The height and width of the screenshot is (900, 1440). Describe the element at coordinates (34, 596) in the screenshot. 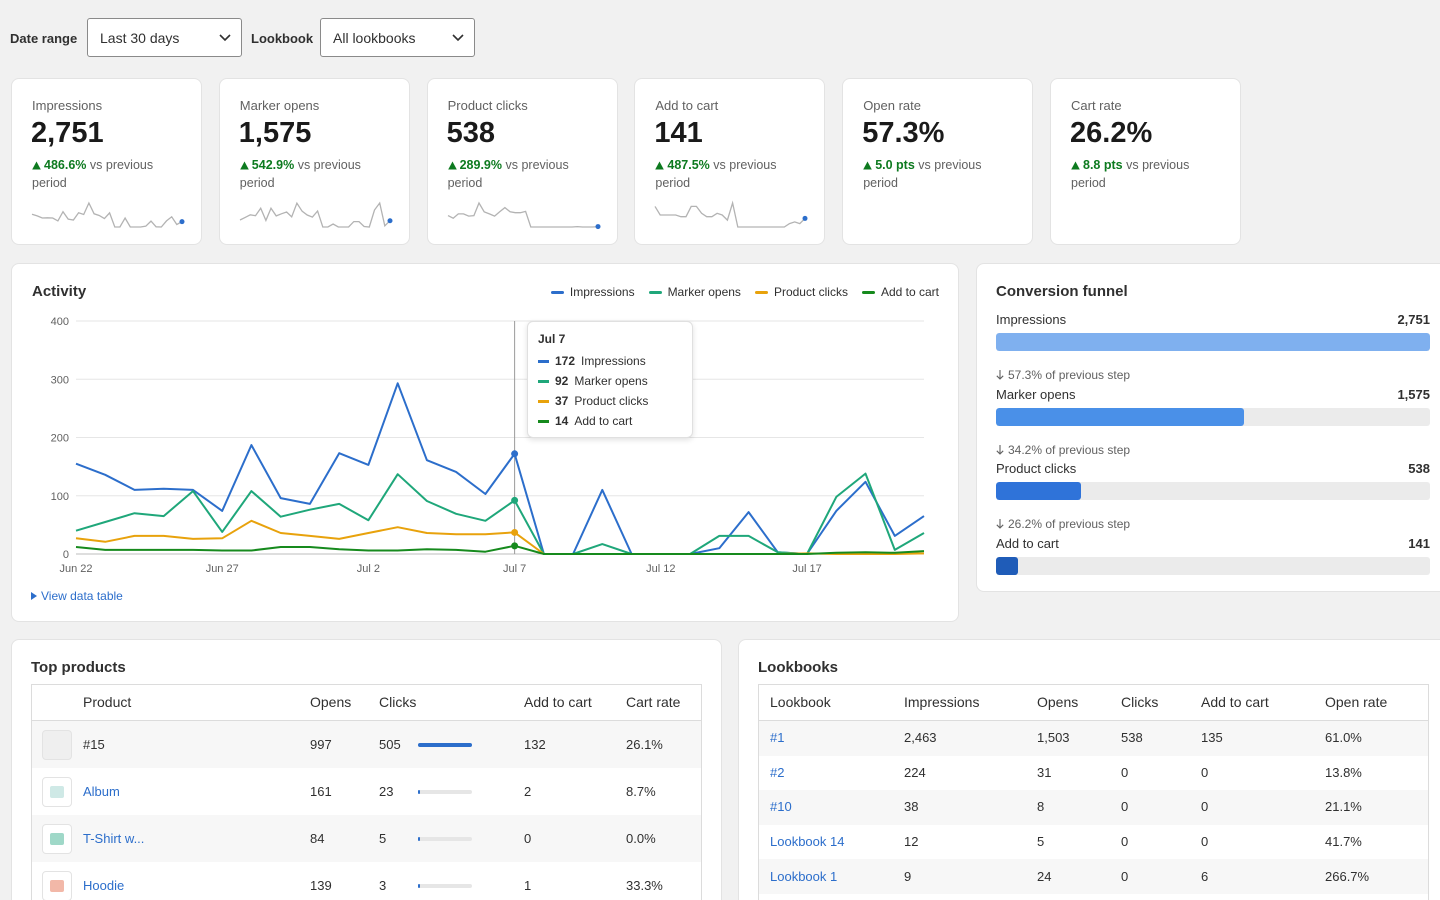

I see `disclosure-arrow` at that location.